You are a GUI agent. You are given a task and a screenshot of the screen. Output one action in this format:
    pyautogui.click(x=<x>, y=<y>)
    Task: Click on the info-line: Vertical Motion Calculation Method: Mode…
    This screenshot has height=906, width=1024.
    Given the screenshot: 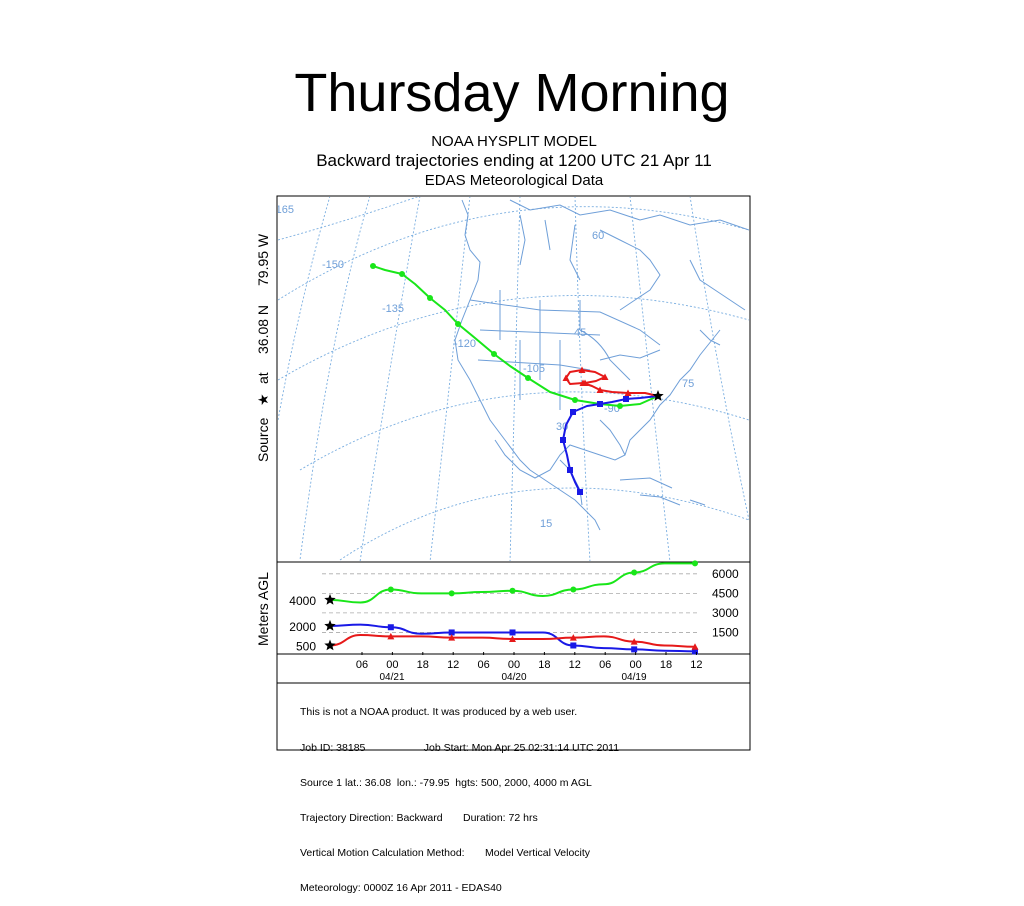 What is the action you would take?
    pyautogui.click(x=445, y=852)
    